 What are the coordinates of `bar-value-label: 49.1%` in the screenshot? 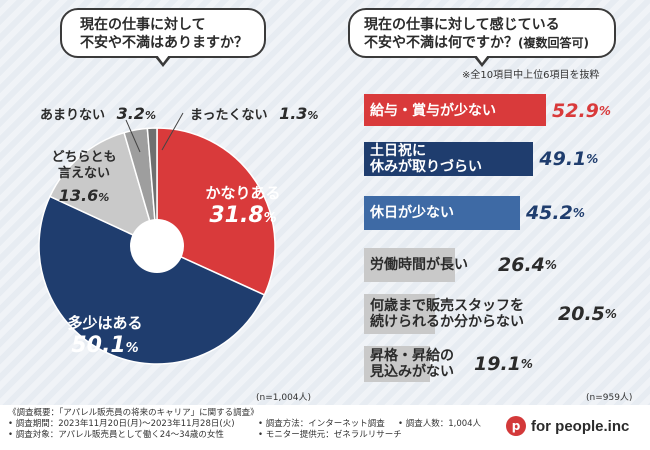 It's located at (569, 159).